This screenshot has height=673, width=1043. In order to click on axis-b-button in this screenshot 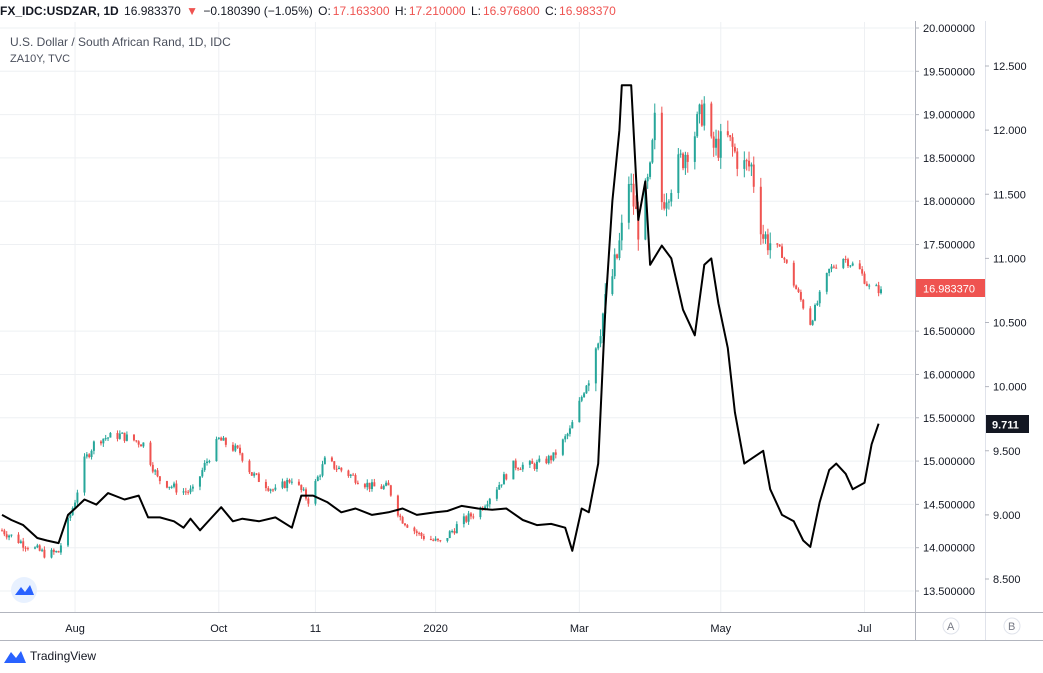, I will do `click(1012, 626)`.